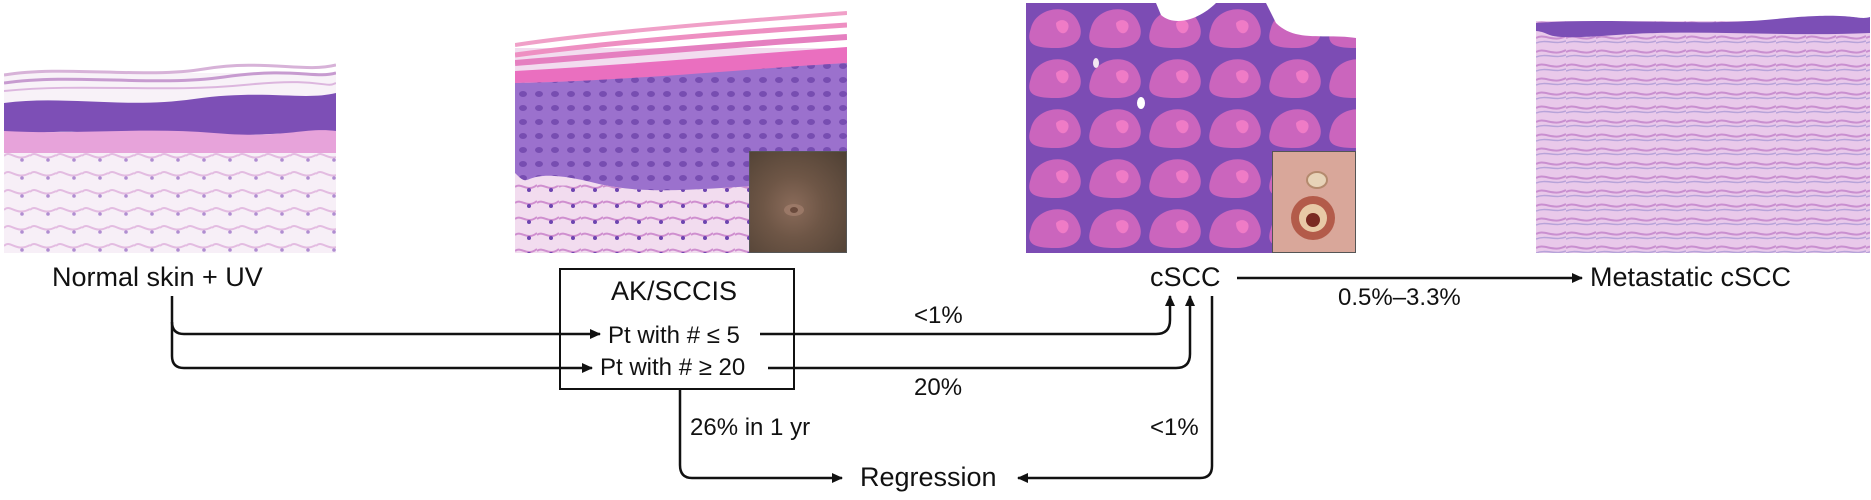  What do you see at coordinates (1174, 427) in the screenshot?
I see `cscc-regression-rate: <1%` at bounding box center [1174, 427].